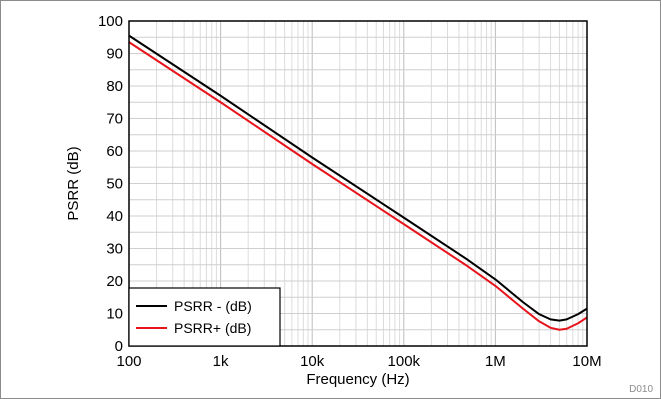 This screenshot has height=399, width=661. What do you see at coordinates (495, 361) in the screenshot?
I see `x-tick-label: 1M` at bounding box center [495, 361].